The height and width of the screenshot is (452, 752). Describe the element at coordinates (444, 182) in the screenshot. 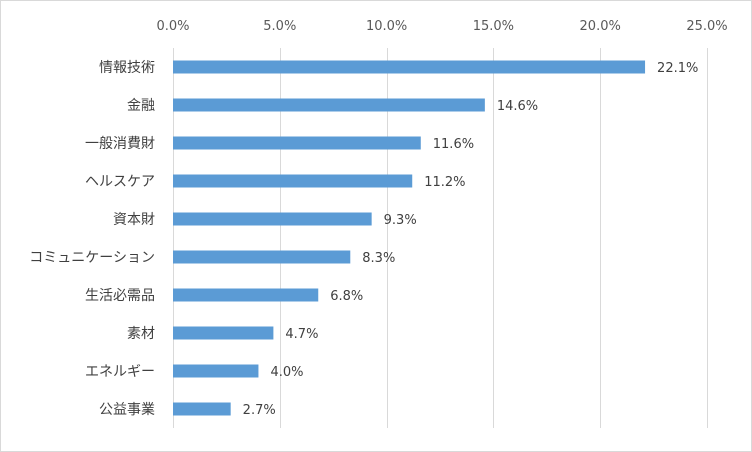

I see `data-label: 11.2%` at that location.